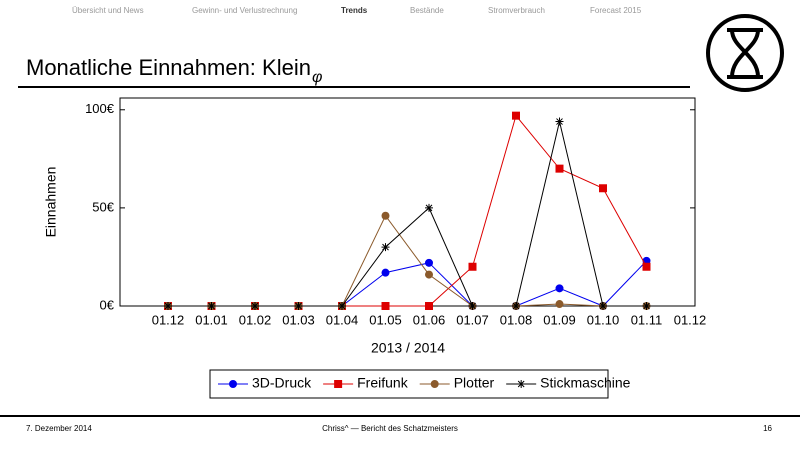 This screenshot has width=800, height=455. I want to click on x-tick-label: 01.03, so click(298, 319).